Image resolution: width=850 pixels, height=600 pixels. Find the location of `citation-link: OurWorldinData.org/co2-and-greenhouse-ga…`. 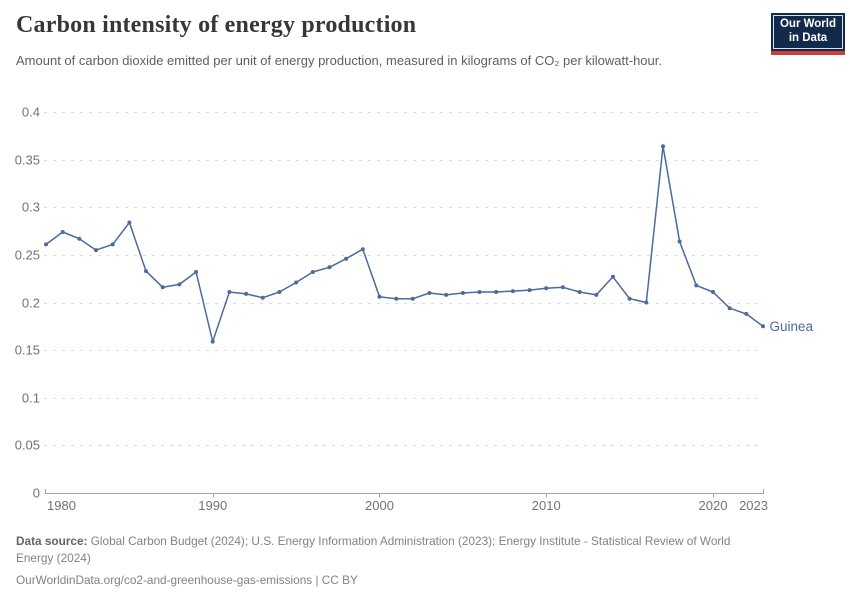

citation-link: OurWorldinData.org/co2-and-greenhouse-ga… is located at coordinates (187, 579).